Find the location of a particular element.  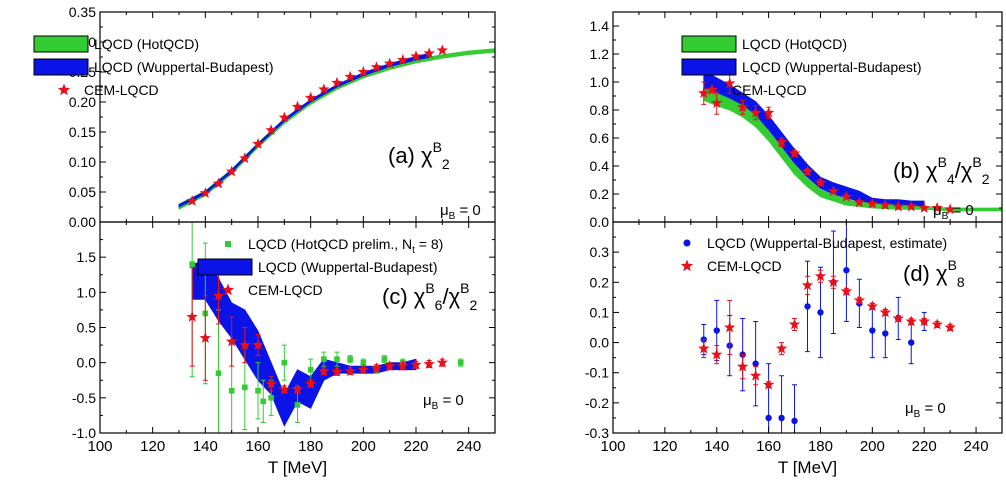

y-tick-label: 0.6 is located at coordinates (600, 138).